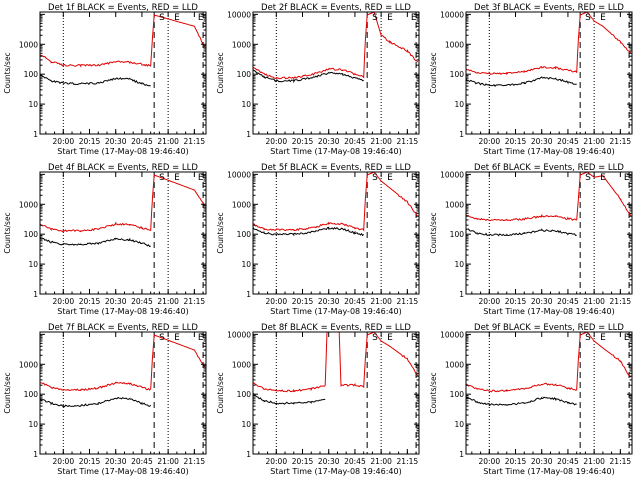  What do you see at coordinates (336, 328) in the screenshot?
I see `panel-title: Det 8f BLACK = Events, RED = LLD` at bounding box center [336, 328].